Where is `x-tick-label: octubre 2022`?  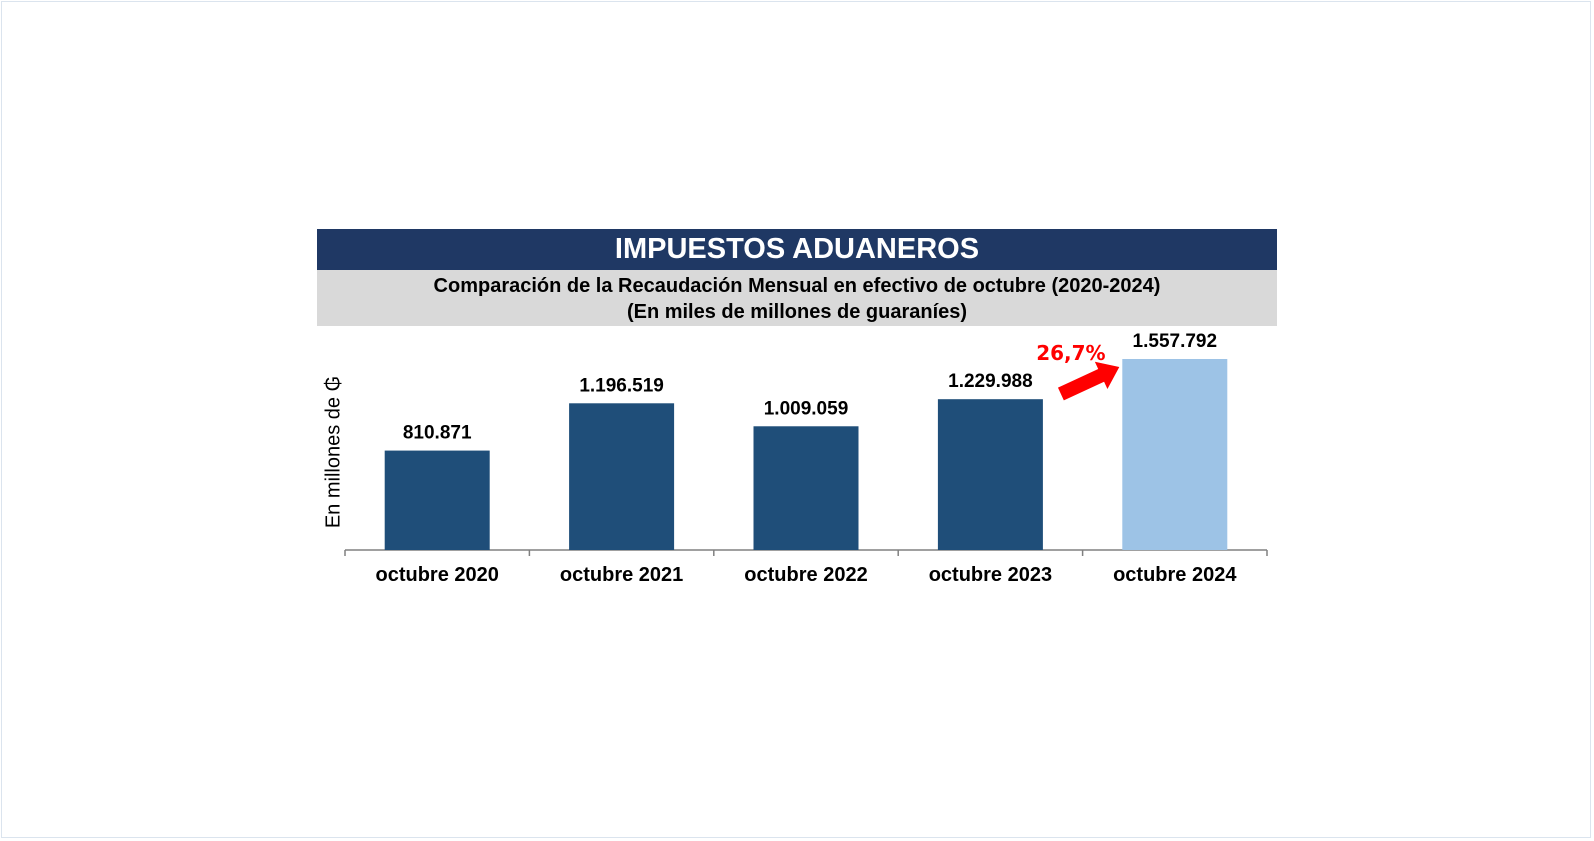 x-tick-label: octubre 2022 is located at coordinates (805, 575).